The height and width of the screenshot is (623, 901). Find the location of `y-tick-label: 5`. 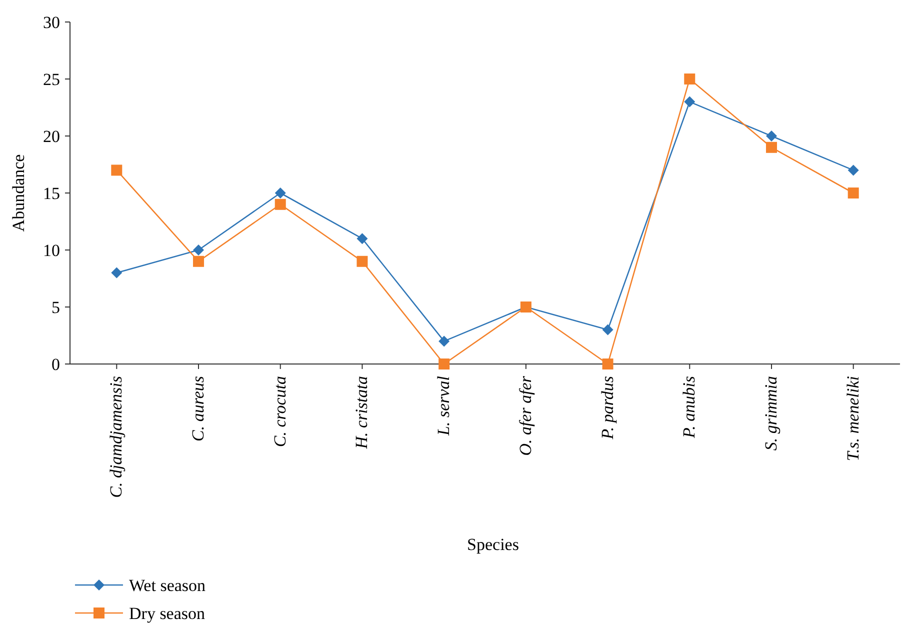

y-tick-label: 5 is located at coordinates (56, 307).